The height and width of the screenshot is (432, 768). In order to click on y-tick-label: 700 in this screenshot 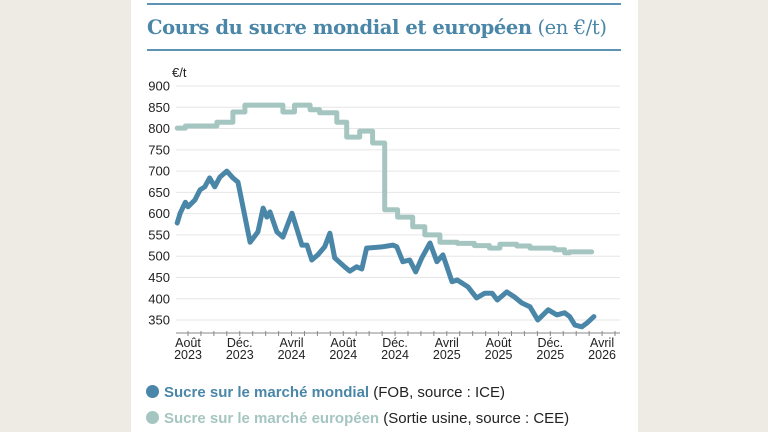, I will do `click(159, 171)`.